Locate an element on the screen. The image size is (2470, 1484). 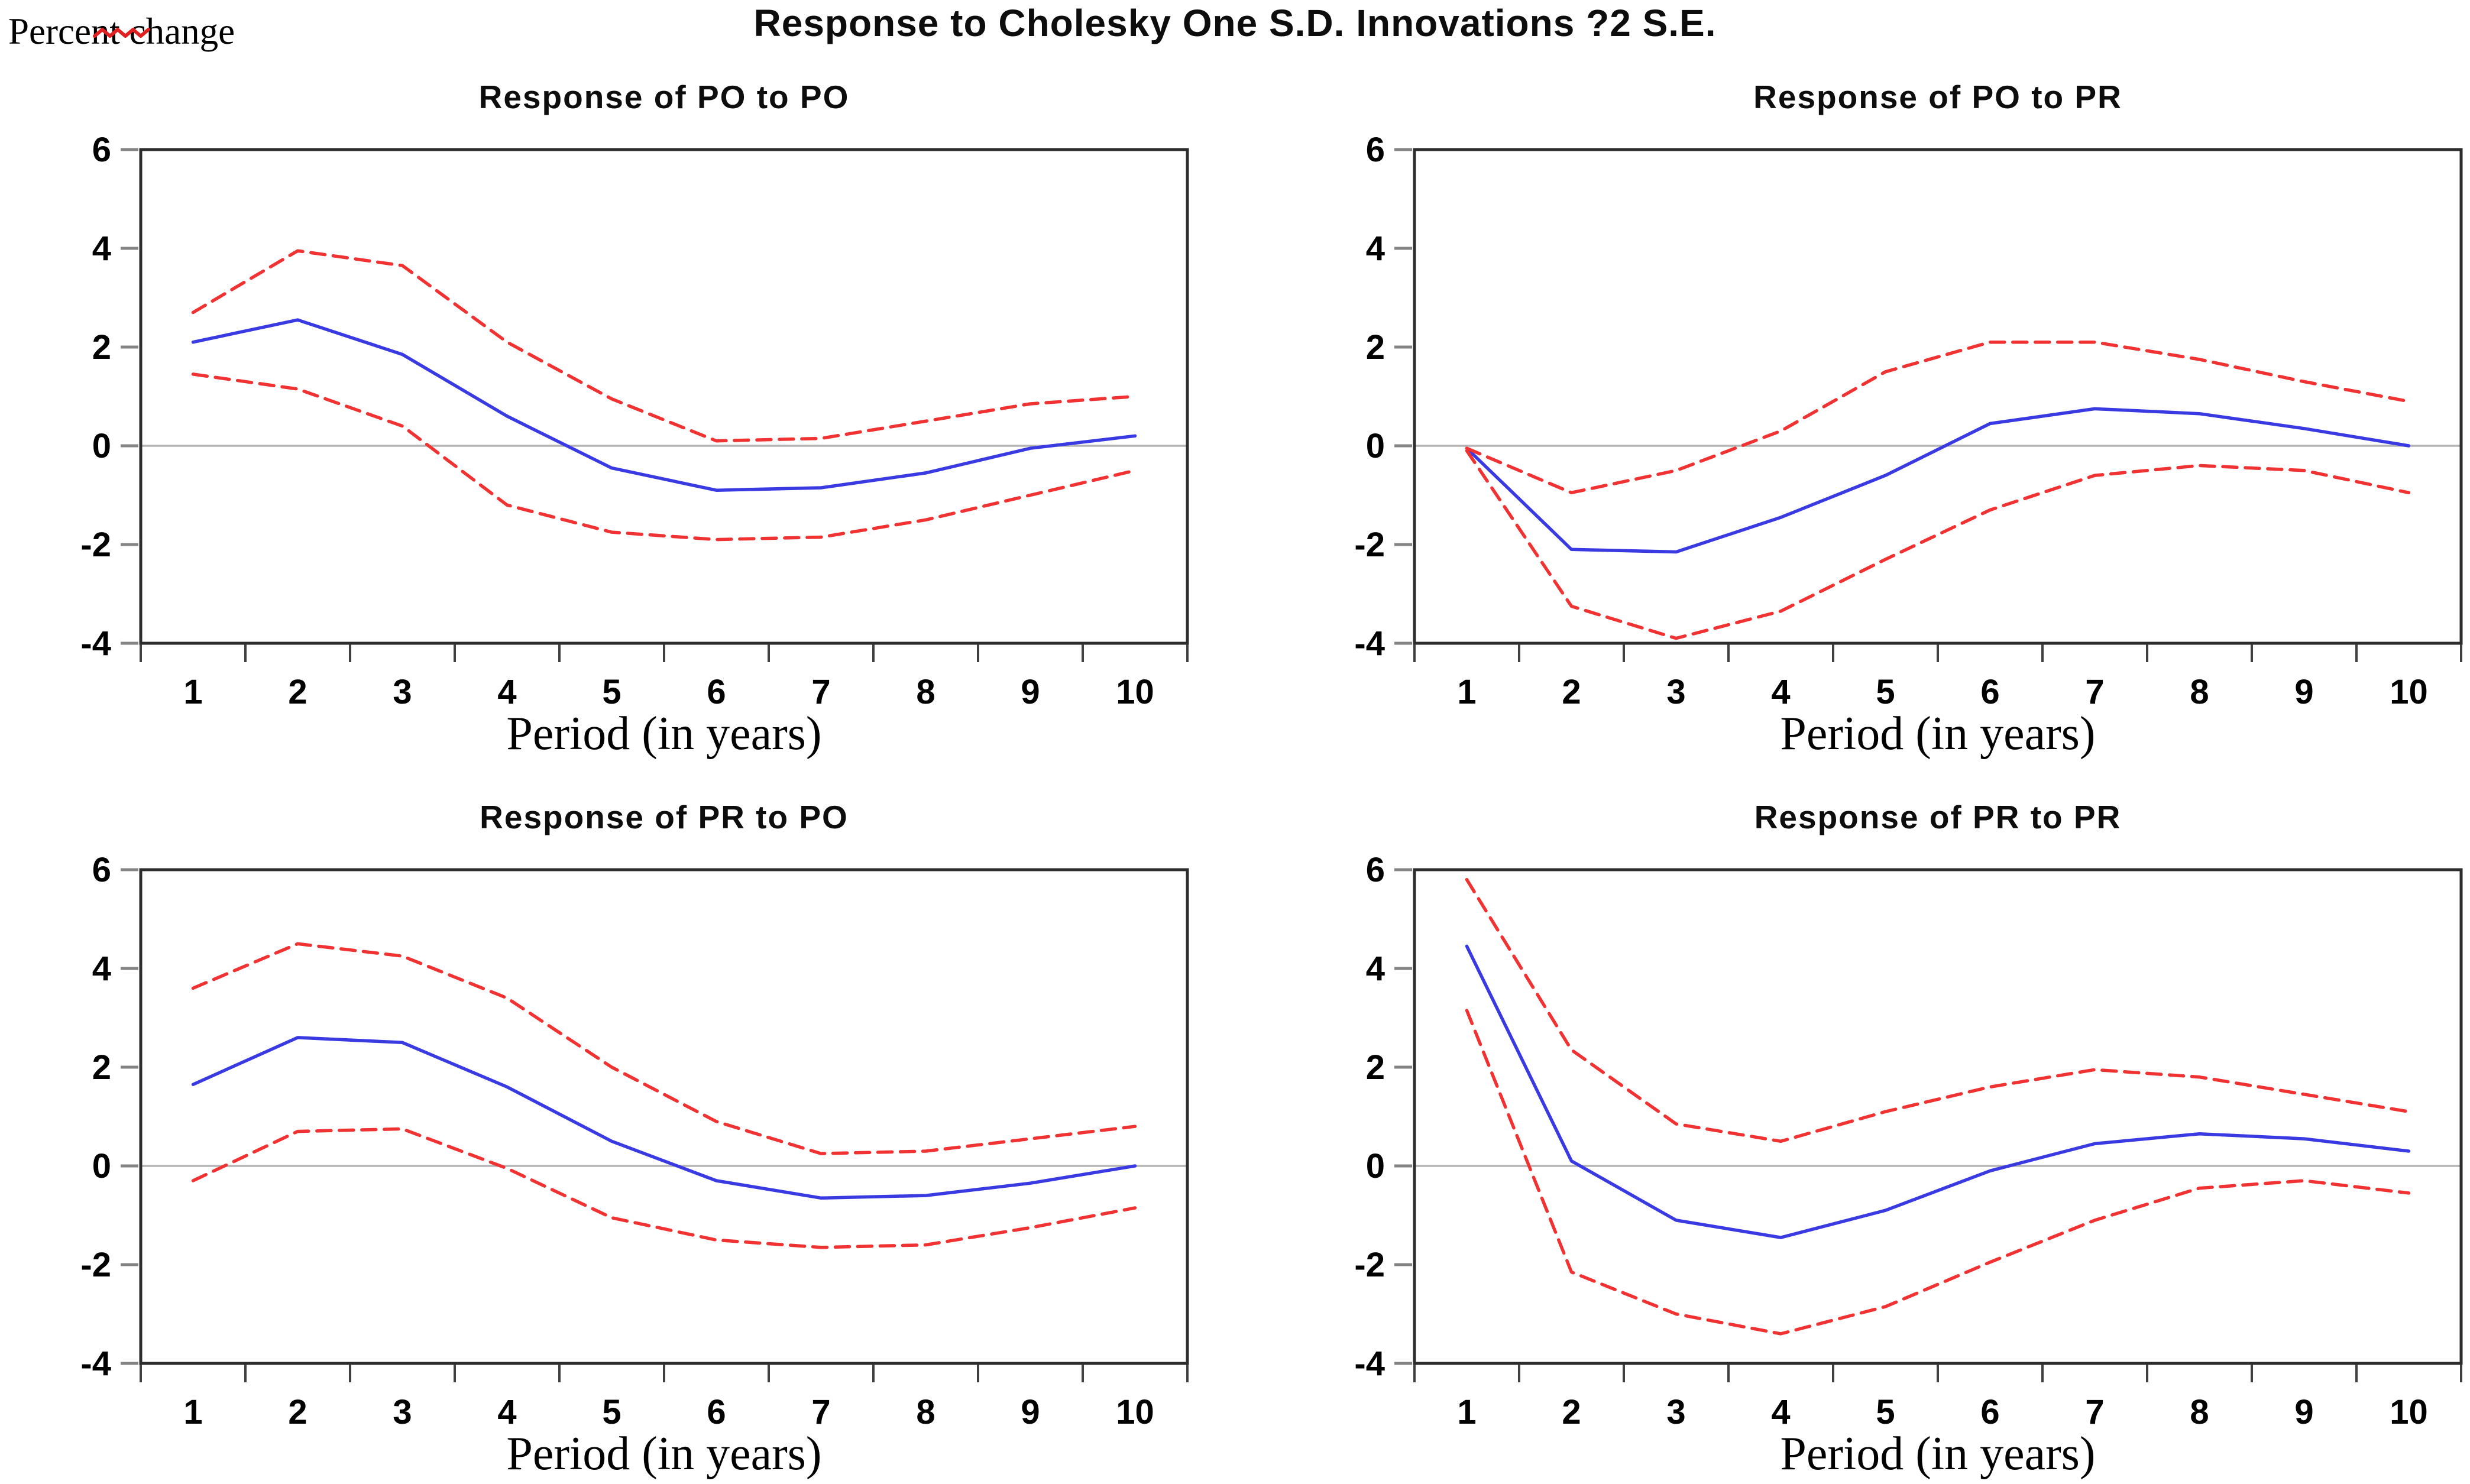
spellcheck-squiggle-icon is located at coordinates (121, 33).